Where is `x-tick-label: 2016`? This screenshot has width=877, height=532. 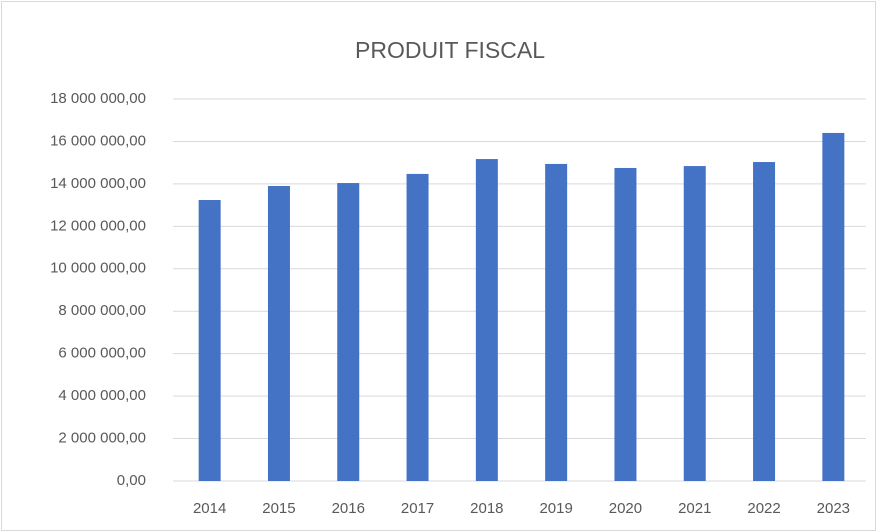
x-tick-label: 2016 is located at coordinates (348, 508).